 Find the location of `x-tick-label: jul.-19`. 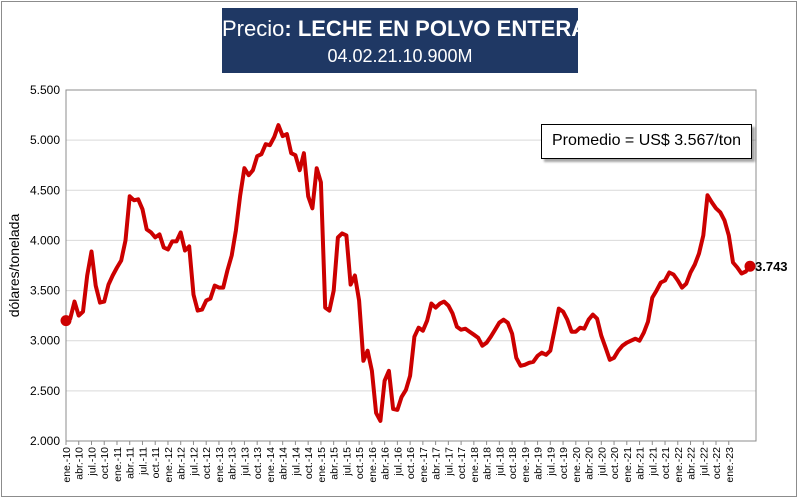

x-tick-label: jul.-19 is located at coordinates (551, 462).